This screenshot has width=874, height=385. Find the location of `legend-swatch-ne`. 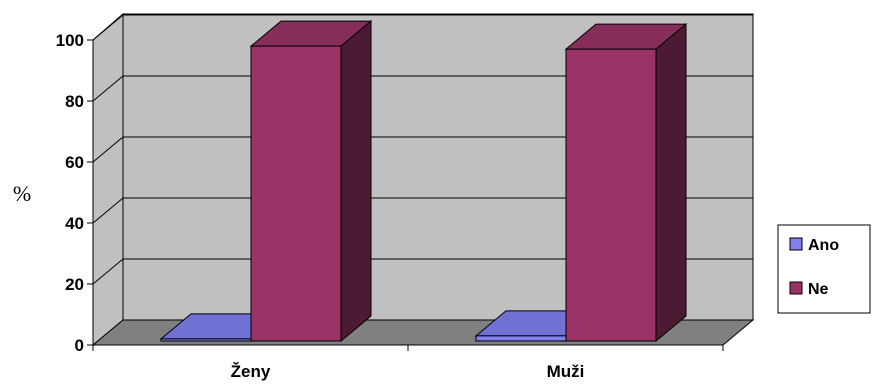

legend-swatch-ne is located at coordinates (796, 288).